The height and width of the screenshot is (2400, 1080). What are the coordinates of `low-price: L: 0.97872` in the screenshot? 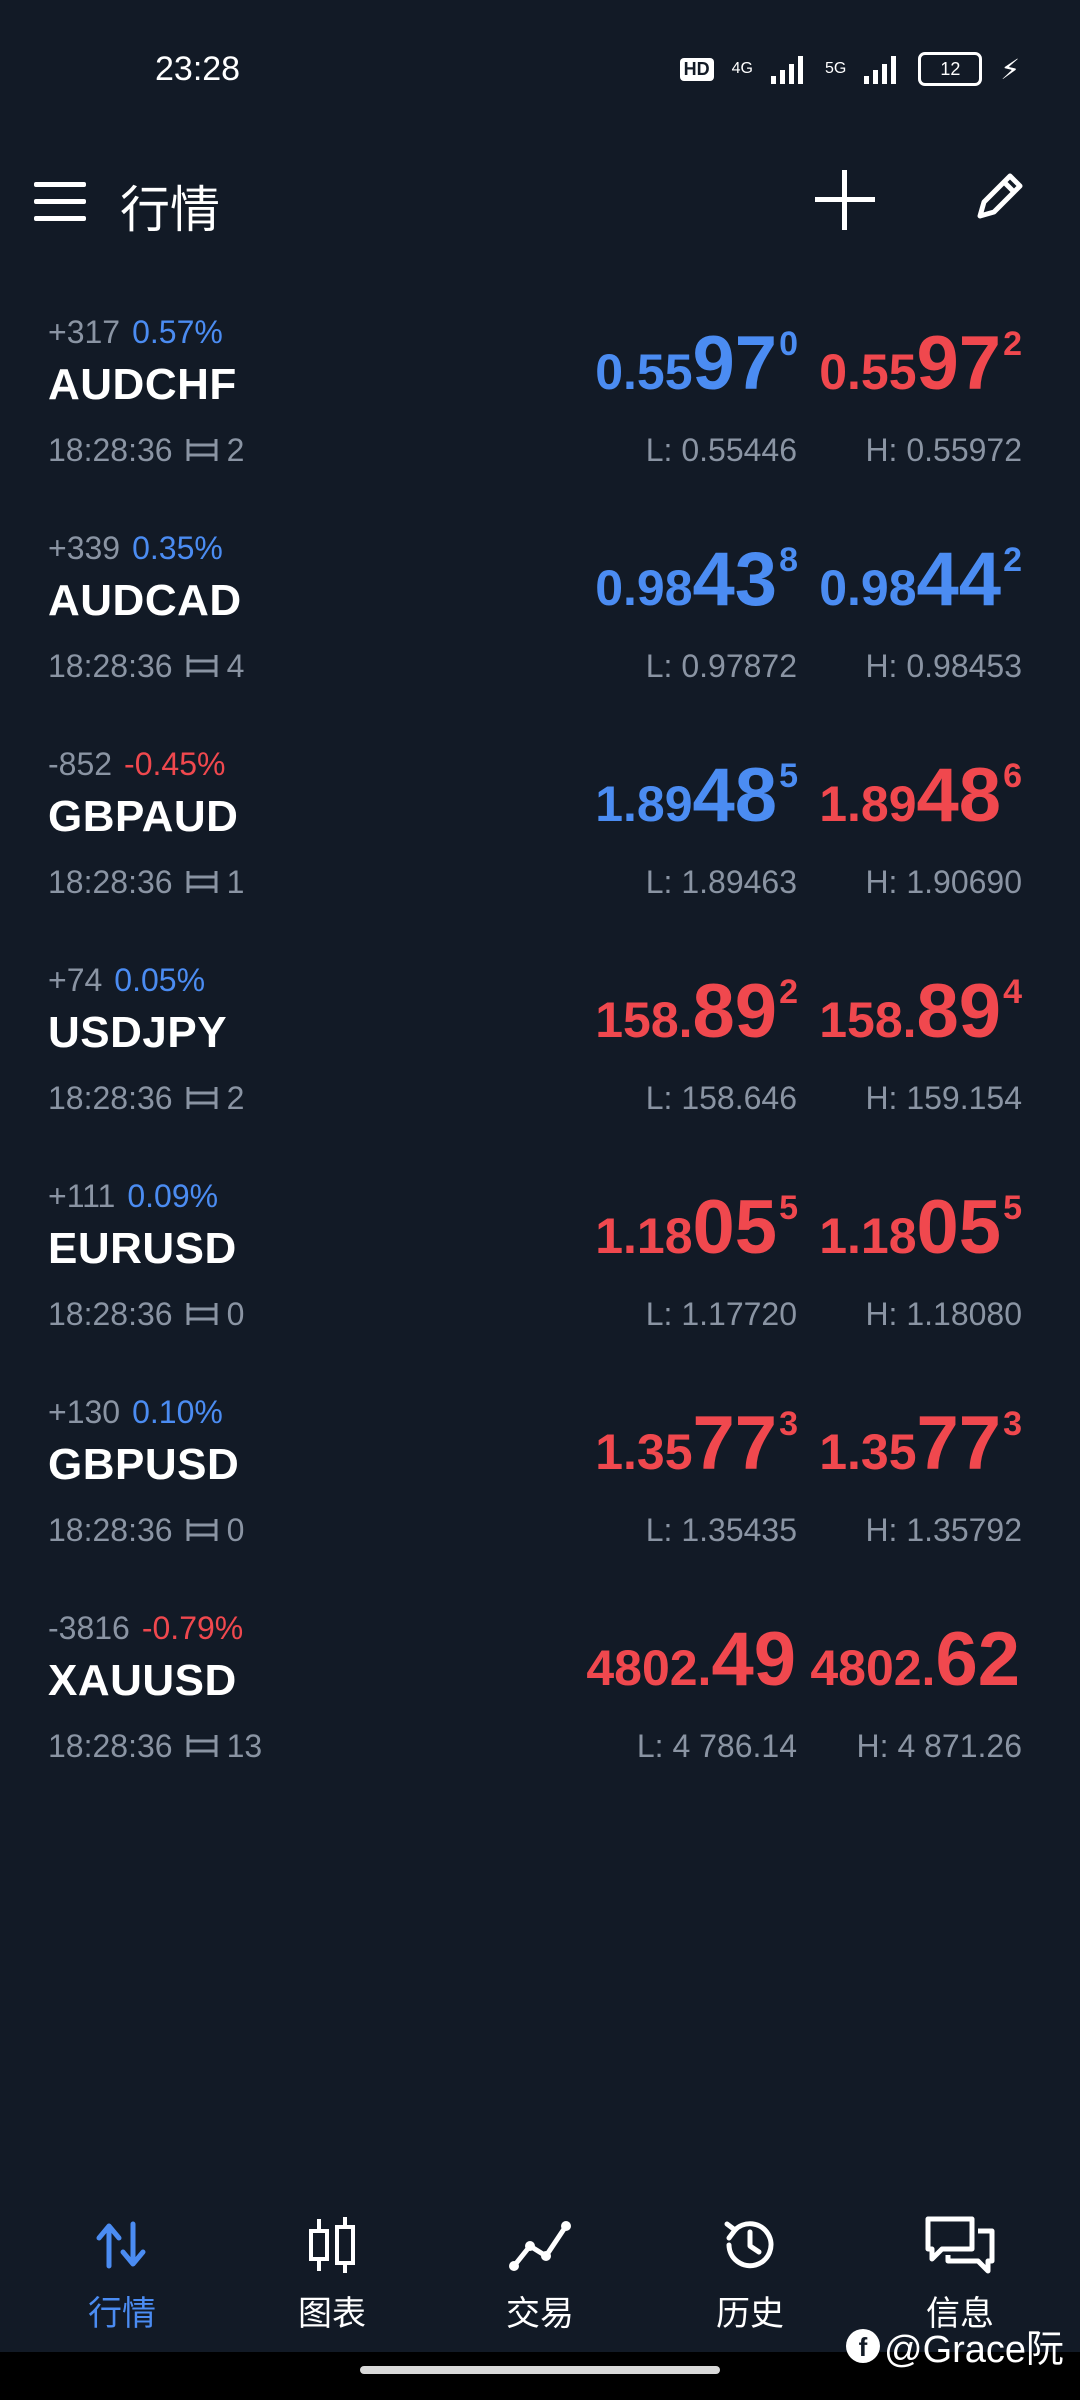 It's located at (721, 666).